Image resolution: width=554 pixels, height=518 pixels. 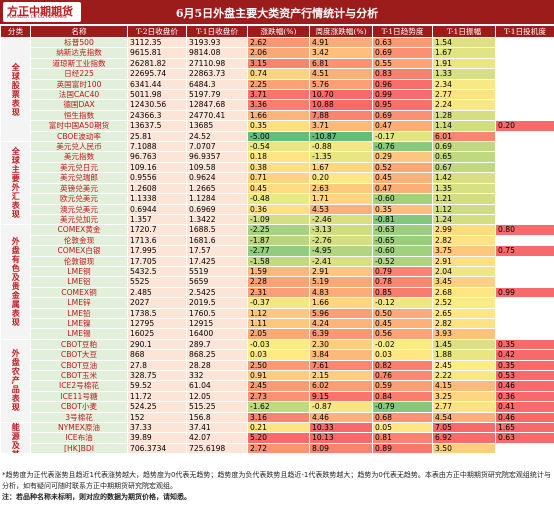 I want to click on cell: -3.13, so click(x=341, y=230).